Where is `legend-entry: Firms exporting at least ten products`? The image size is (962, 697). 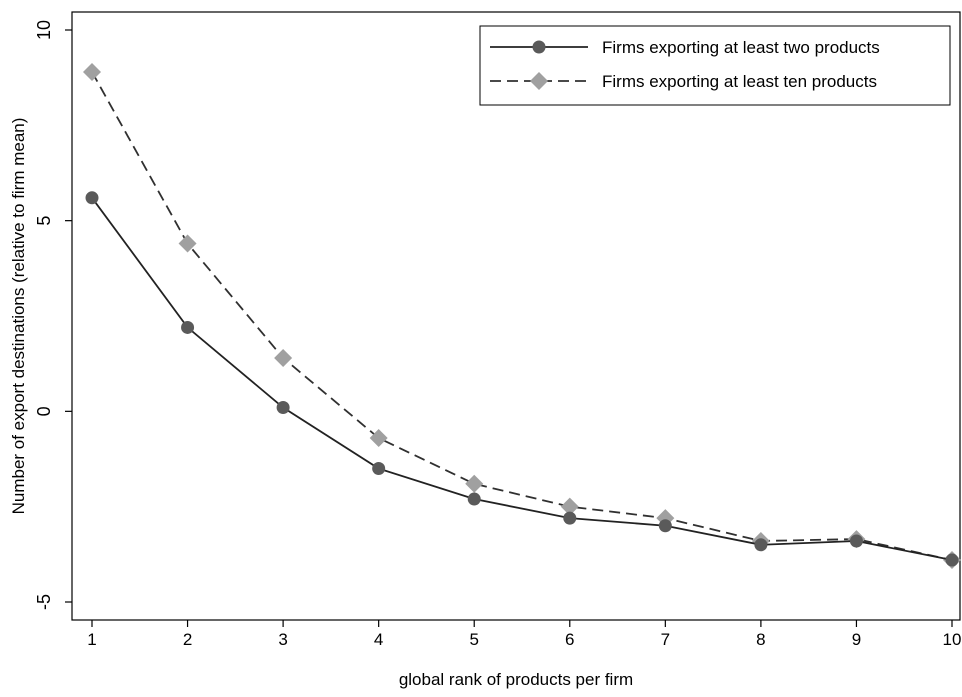 legend-entry: Firms exporting at least ten products is located at coordinates (683, 81).